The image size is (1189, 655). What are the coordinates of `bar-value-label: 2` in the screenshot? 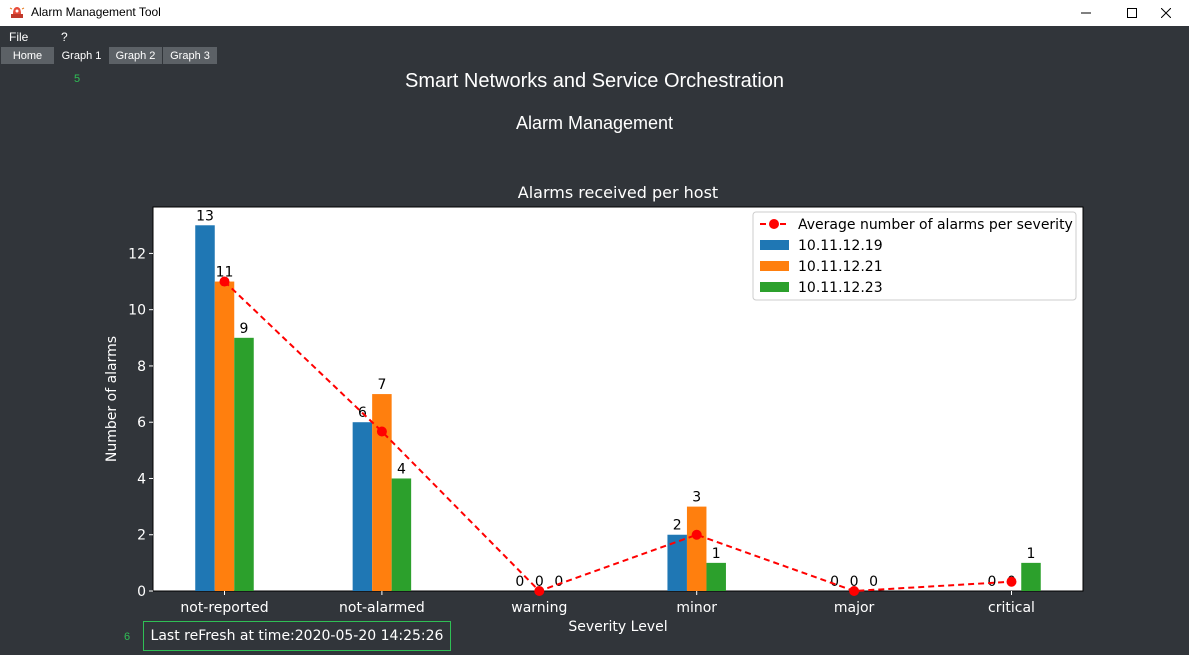 It's located at (677, 526).